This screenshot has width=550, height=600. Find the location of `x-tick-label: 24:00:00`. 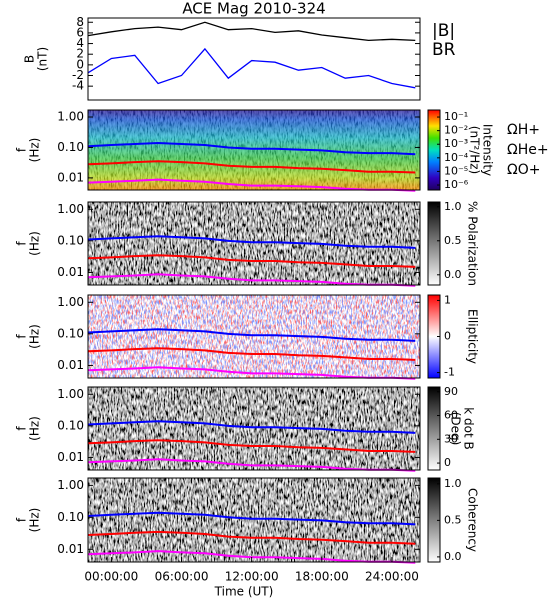

x-tick-label: 24:00:00 is located at coordinates (392, 577).